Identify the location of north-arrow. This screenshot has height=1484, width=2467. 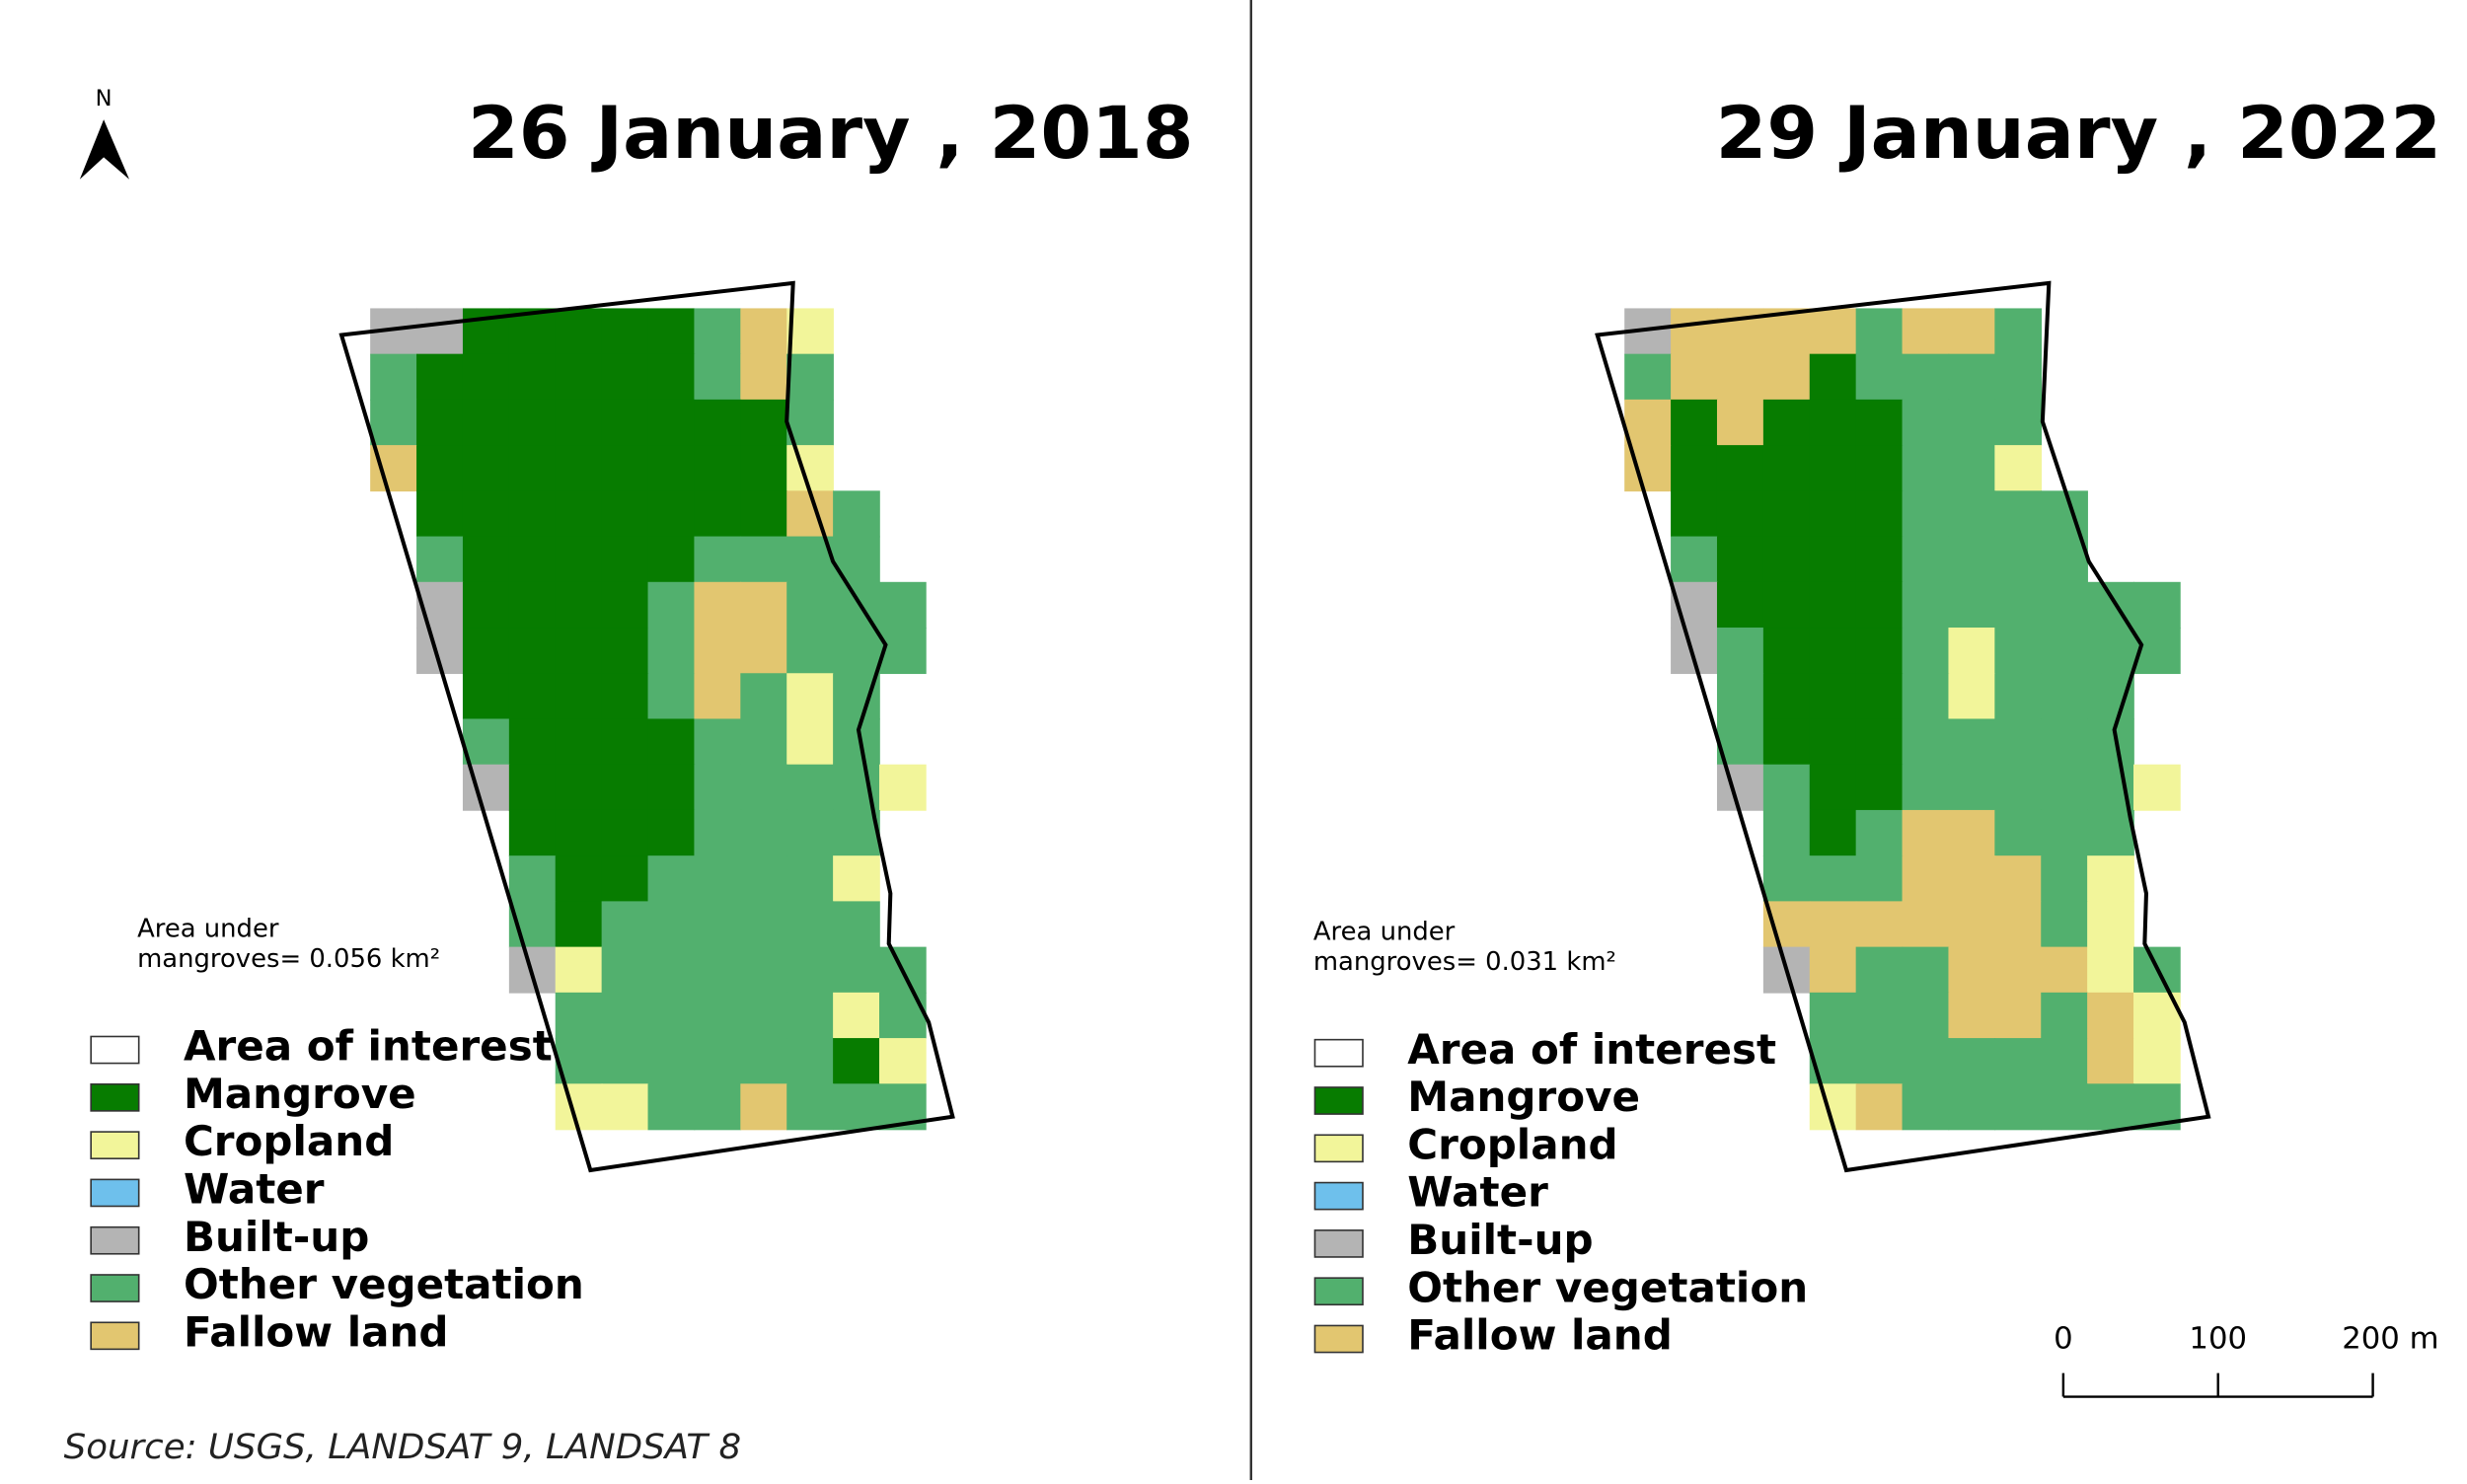
(104, 149).